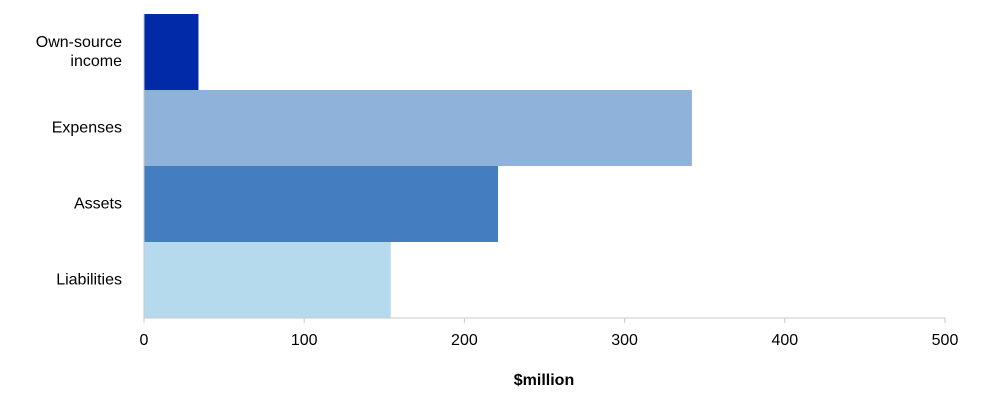 The height and width of the screenshot is (400, 985). I want to click on y-tick-label: Liabilities, so click(89, 280).